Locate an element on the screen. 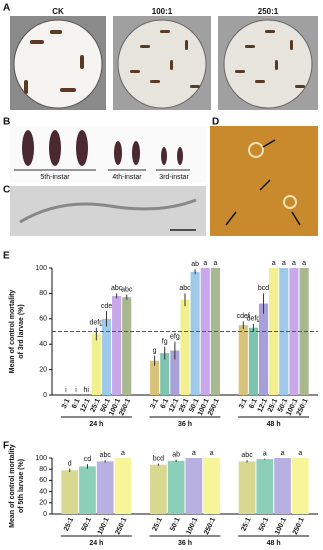 This screenshot has width=323, height=550. y-axis-label: of 3rd larvae (%) is located at coordinates (21, 331).